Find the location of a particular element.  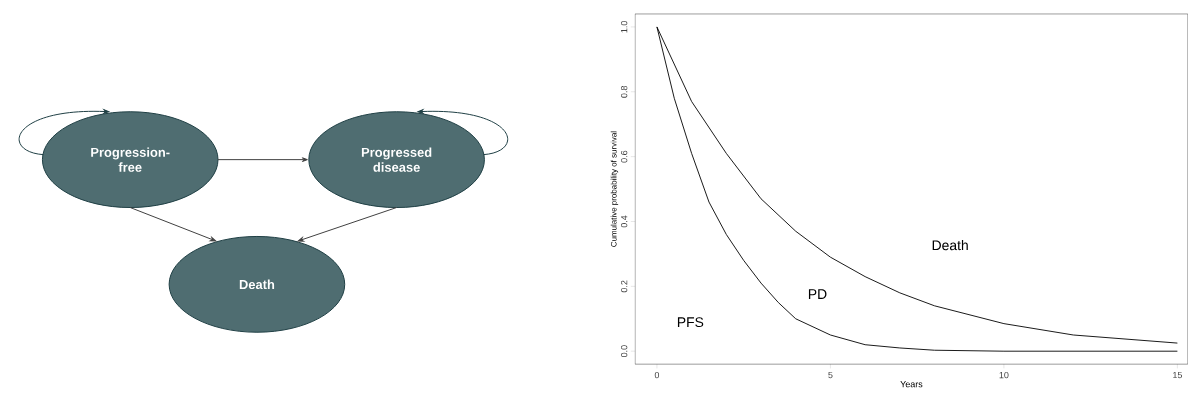

text: Death is located at coordinates (257, 284).